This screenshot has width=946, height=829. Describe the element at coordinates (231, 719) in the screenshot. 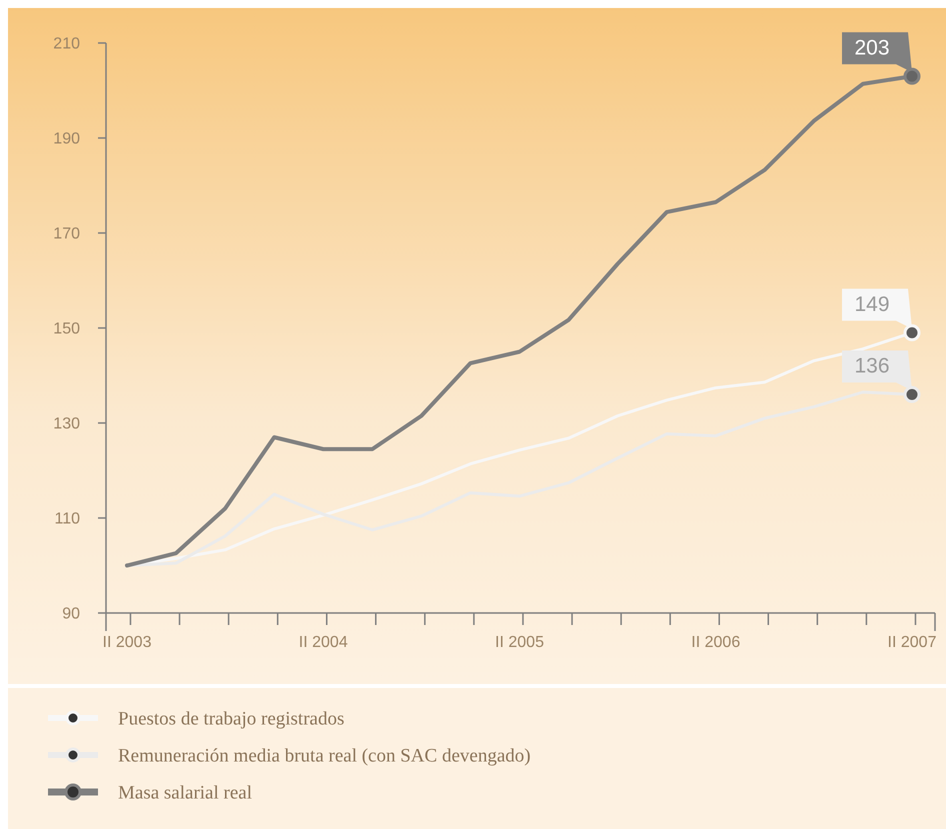

I see `legend-label: Puestos de trabajo registrados` at that location.